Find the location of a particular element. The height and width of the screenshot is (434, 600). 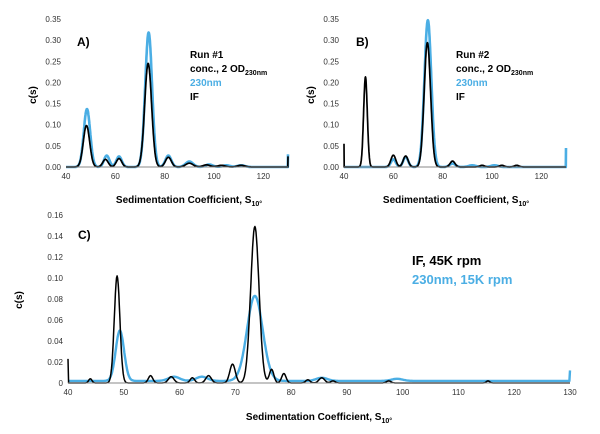

y-tick-label: 0.04 is located at coordinates (55, 341).